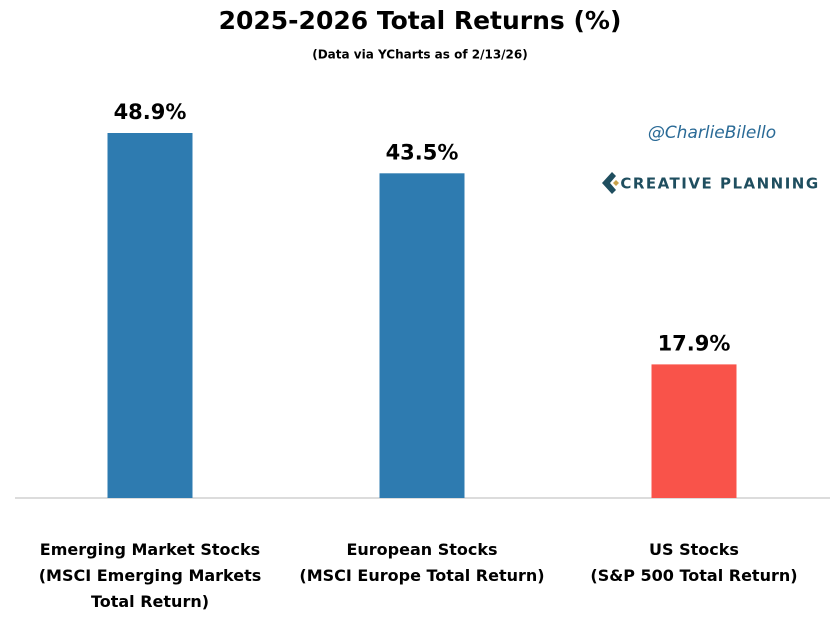  What do you see at coordinates (150, 112) in the screenshot?
I see `value-label: 48.9%` at bounding box center [150, 112].